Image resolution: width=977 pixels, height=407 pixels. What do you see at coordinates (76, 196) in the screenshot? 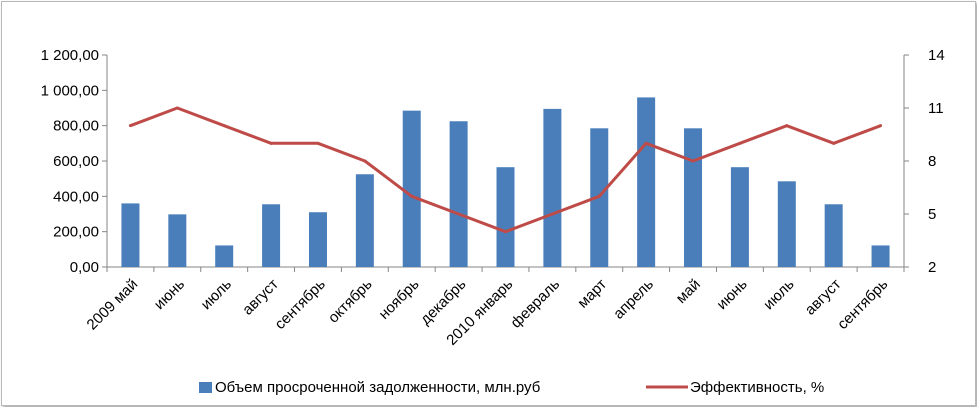
I see `y-left-tick-label: 400,00` at bounding box center [76, 196].